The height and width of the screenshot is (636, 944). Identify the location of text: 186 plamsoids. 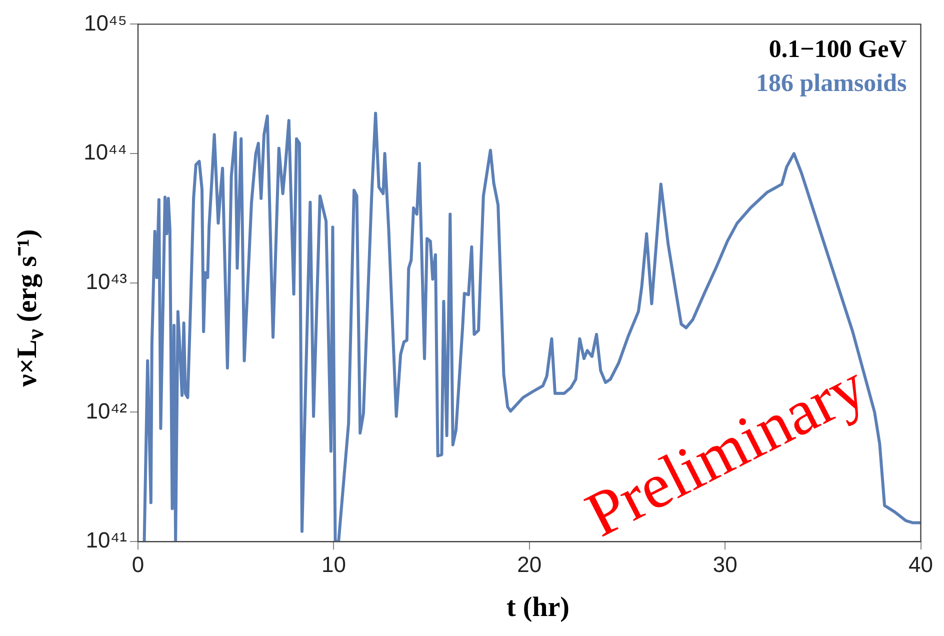
(832, 84).